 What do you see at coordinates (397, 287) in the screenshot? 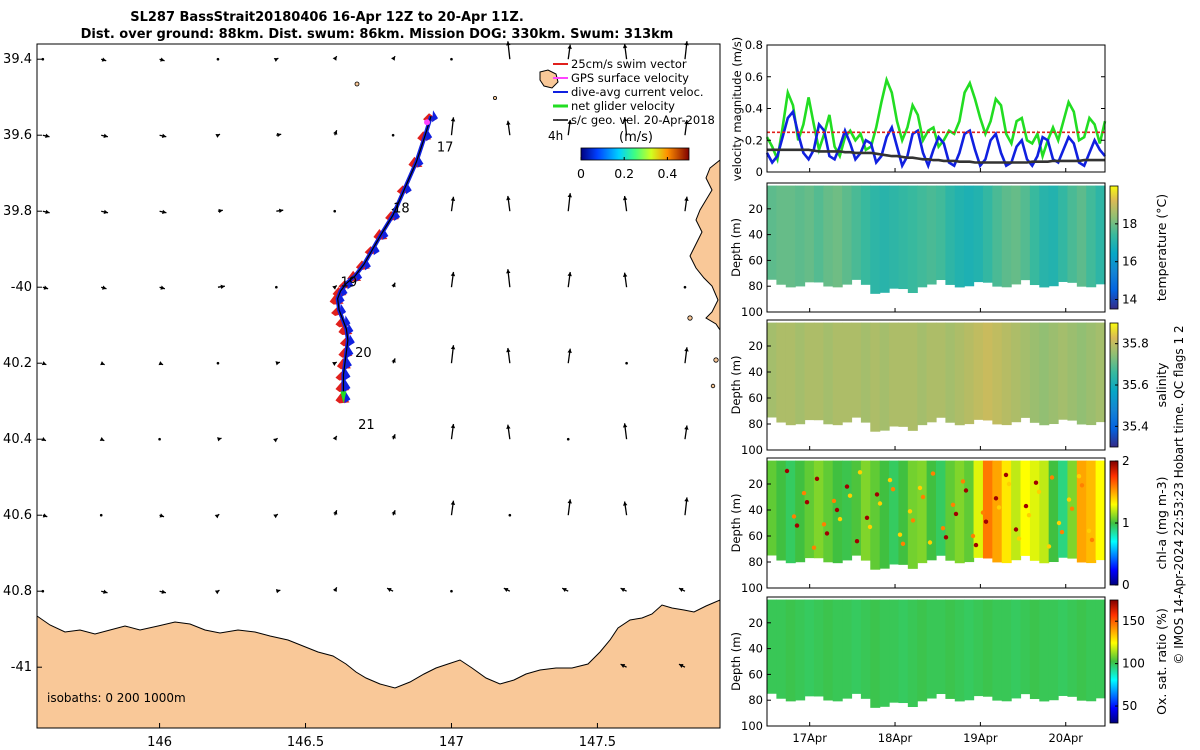
I see `day-labels: 17 18 19 20 21` at bounding box center [397, 287].